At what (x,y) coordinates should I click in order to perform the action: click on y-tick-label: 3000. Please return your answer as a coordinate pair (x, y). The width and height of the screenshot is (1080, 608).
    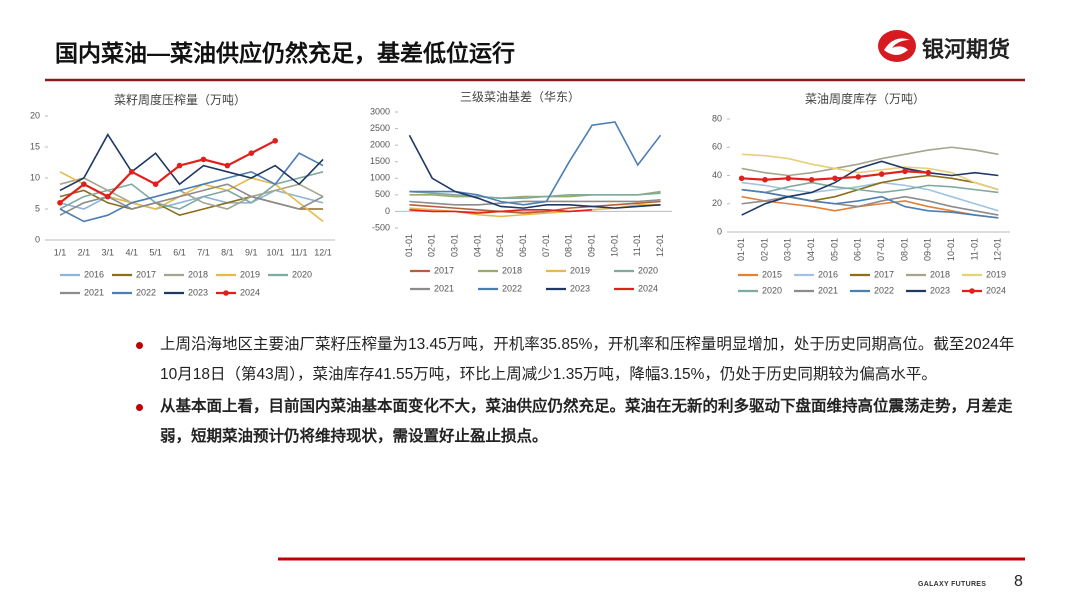
    Looking at the image, I should click on (380, 111).